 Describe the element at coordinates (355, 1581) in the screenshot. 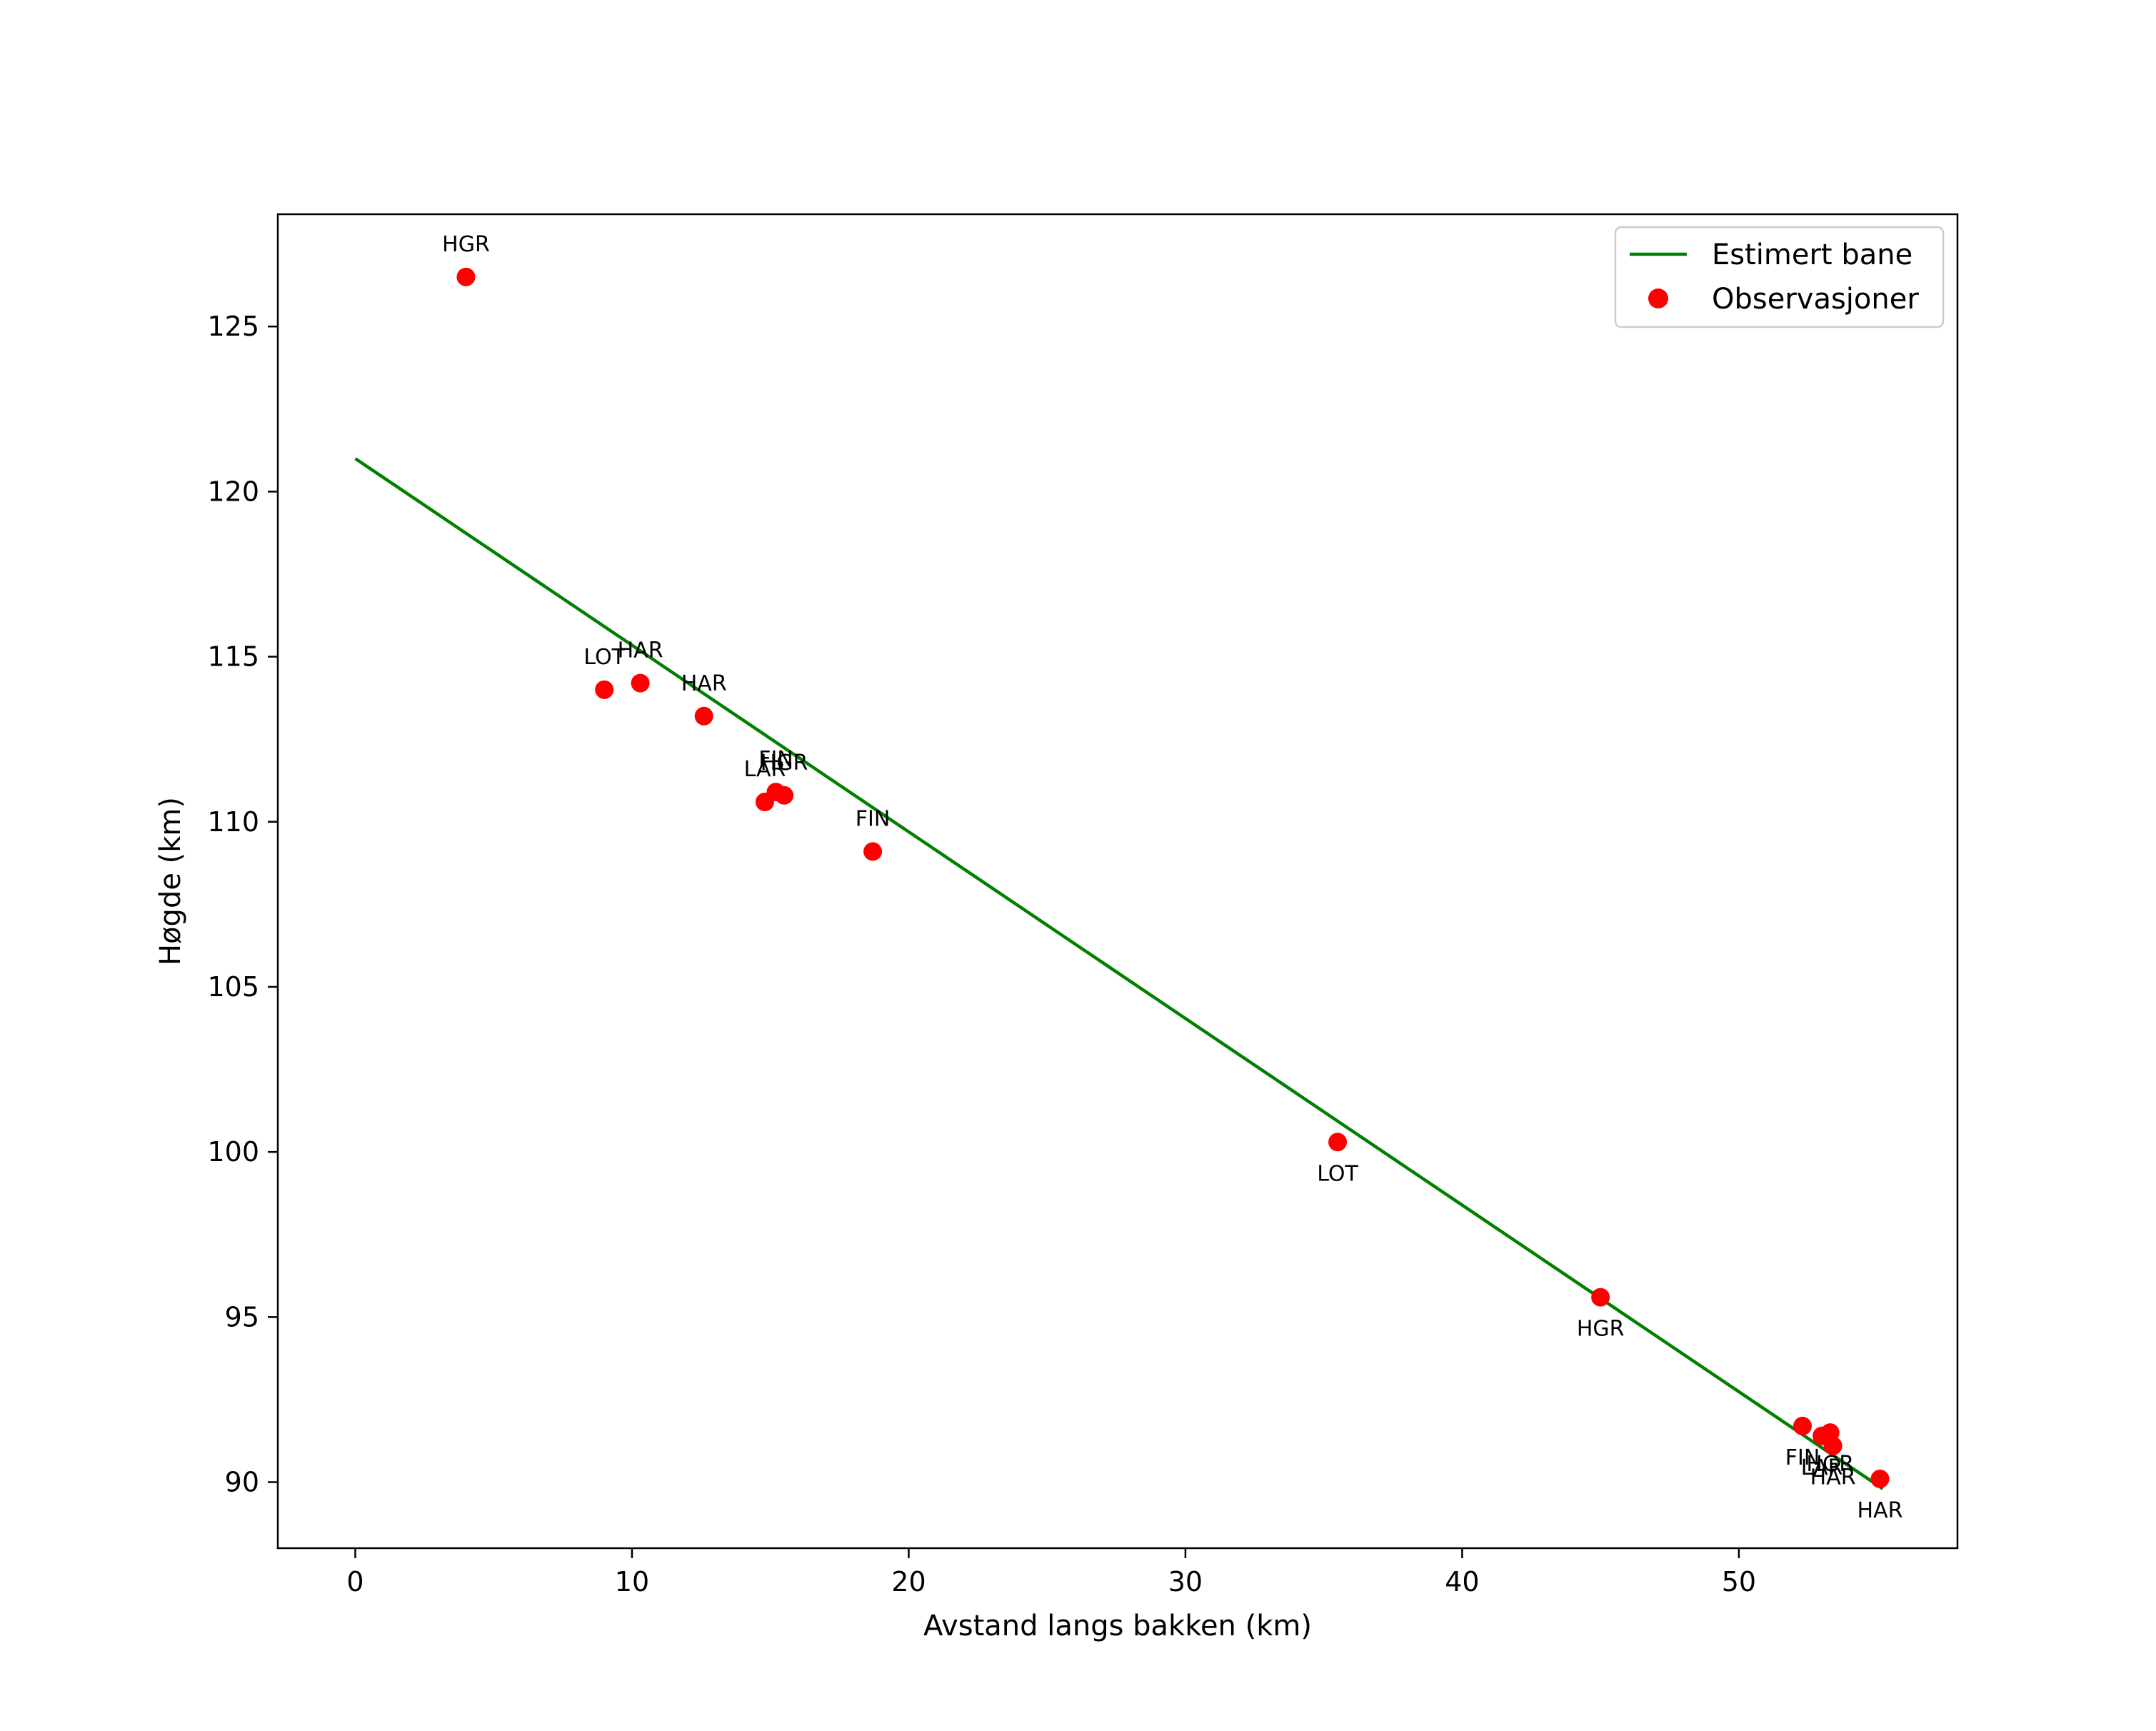

I see `x-tick-label: 0` at that location.